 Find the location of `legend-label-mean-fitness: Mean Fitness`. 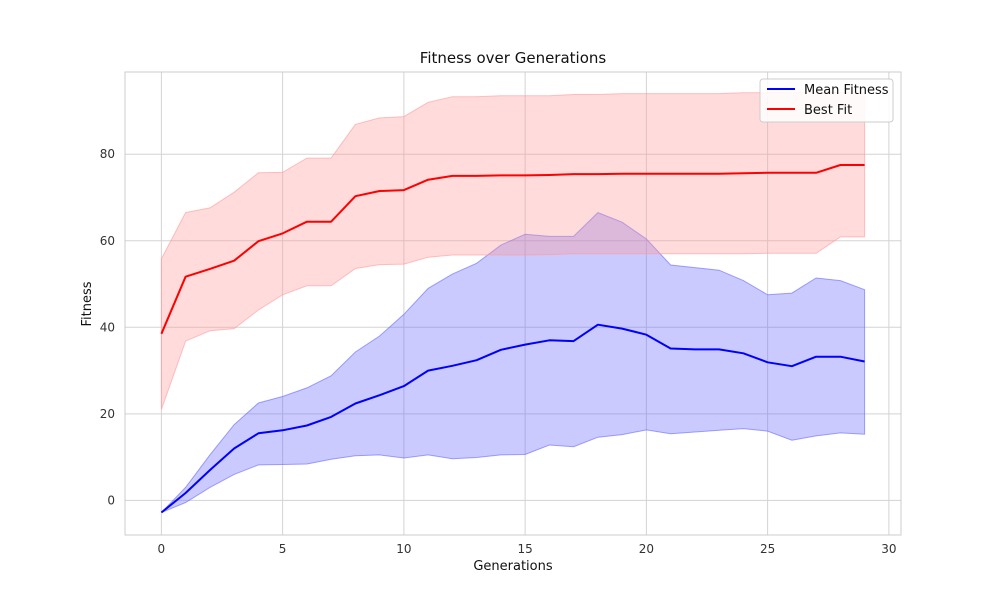

legend-label-mean-fitness: Mean Fitness is located at coordinates (846, 90).